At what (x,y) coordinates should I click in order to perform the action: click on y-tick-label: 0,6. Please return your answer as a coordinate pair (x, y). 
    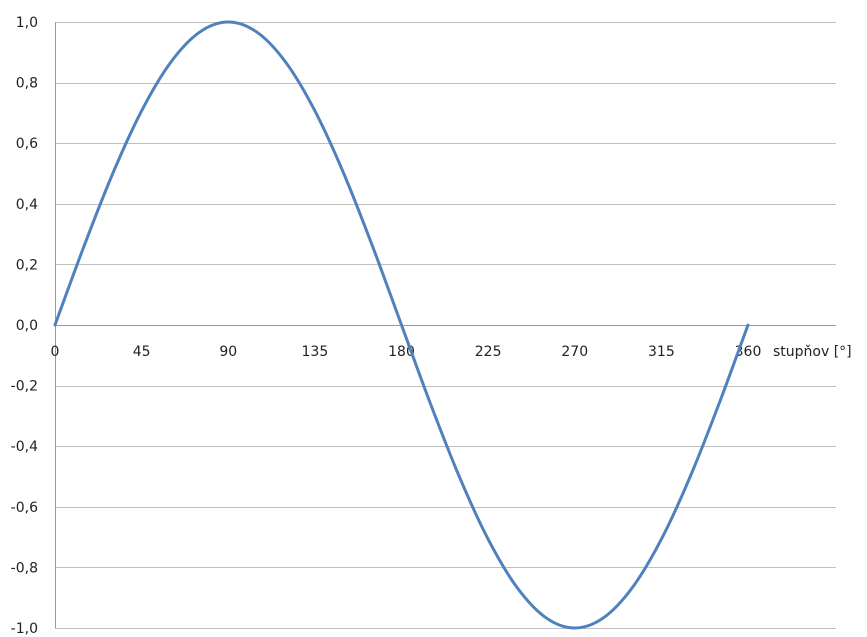
    Looking at the image, I should click on (27, 144).